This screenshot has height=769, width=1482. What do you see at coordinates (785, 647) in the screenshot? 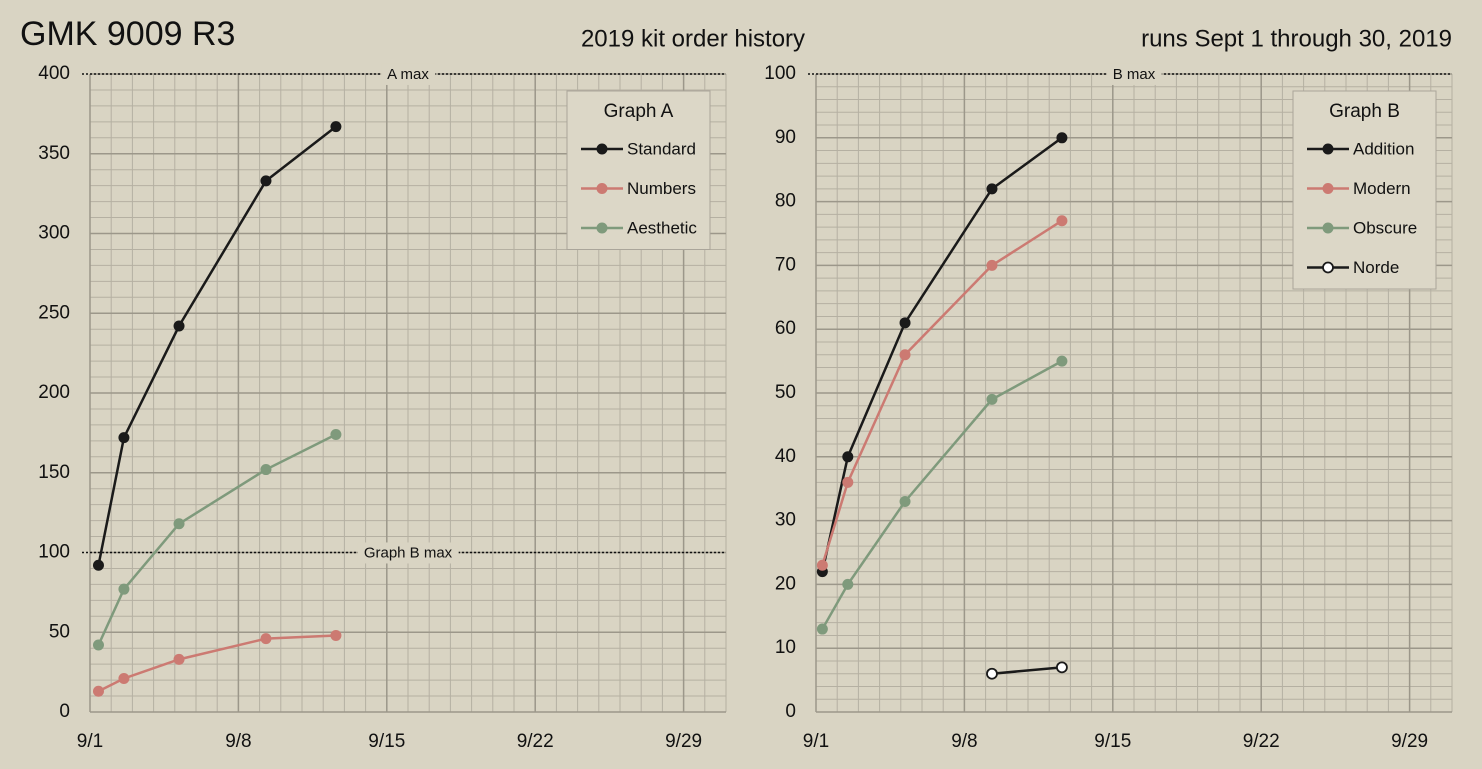
I see `y-tick-label: 10` at bounding box center [785, 647].